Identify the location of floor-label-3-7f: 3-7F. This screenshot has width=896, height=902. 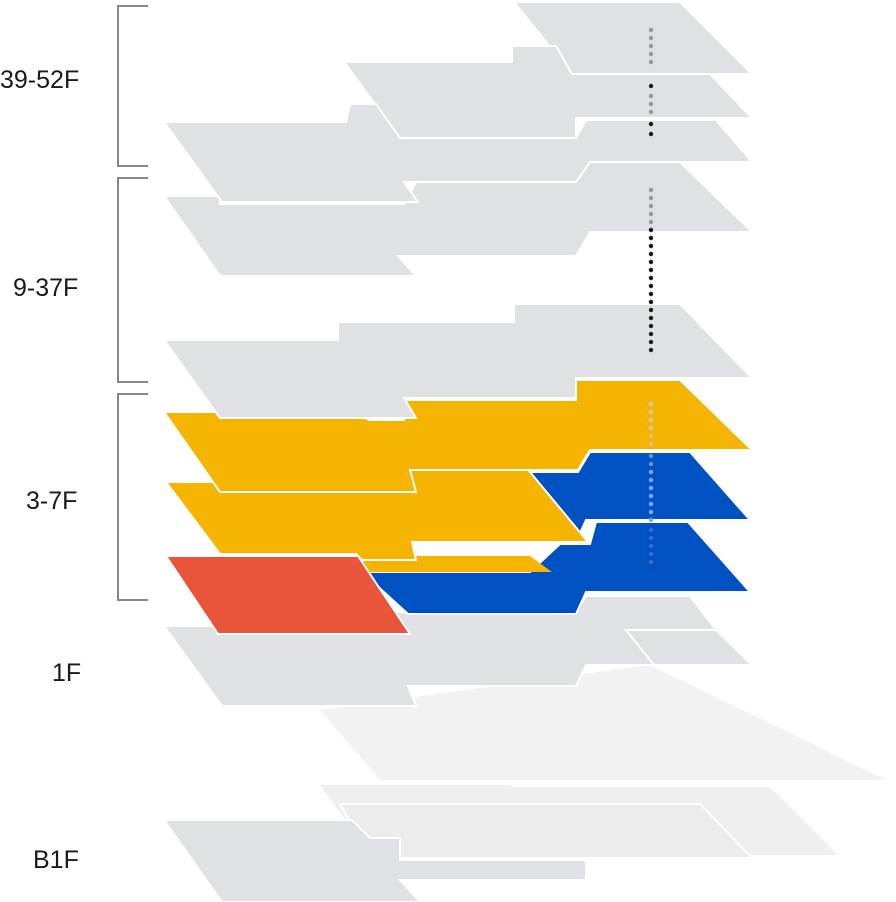
(52, 501).